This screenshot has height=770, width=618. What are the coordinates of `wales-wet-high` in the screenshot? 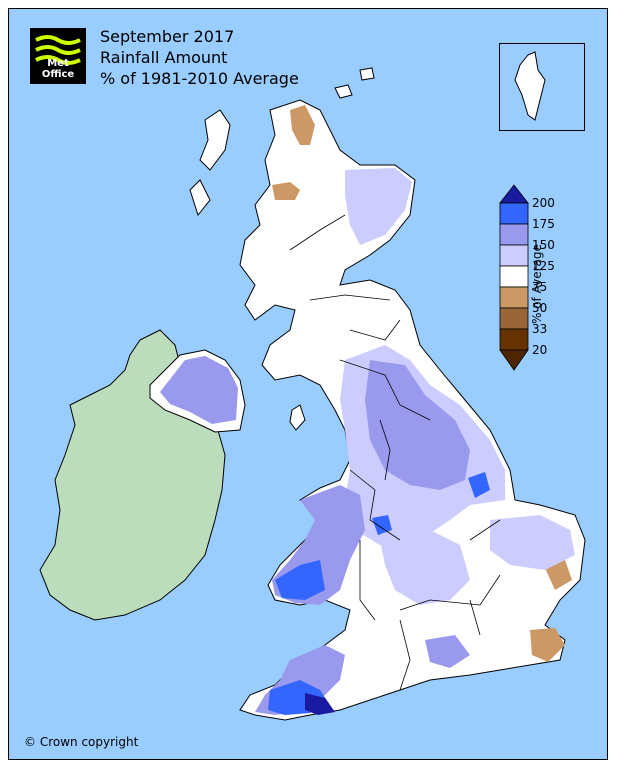 It's located at (300, 580).